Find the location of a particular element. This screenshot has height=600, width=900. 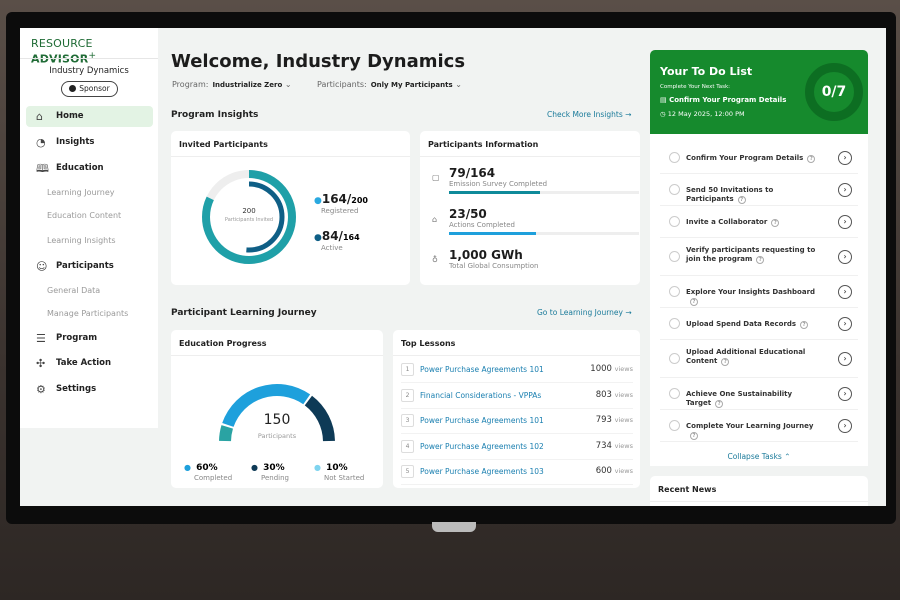

house-icon: ⌂ is located at coordinates (435, 219).